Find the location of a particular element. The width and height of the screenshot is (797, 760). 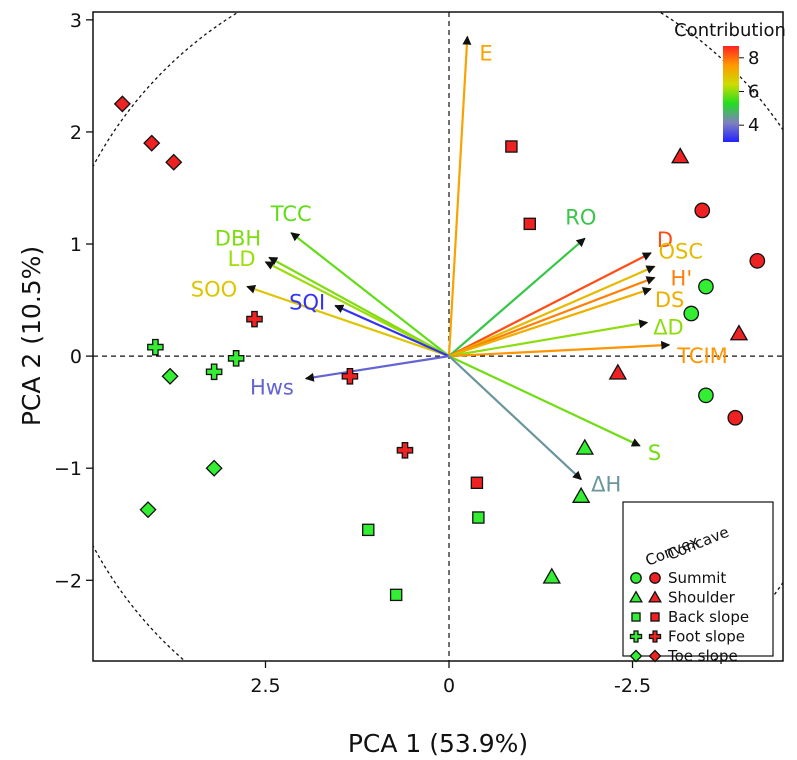

vector-label-osc: OSC is located at coordinates (681, 251).